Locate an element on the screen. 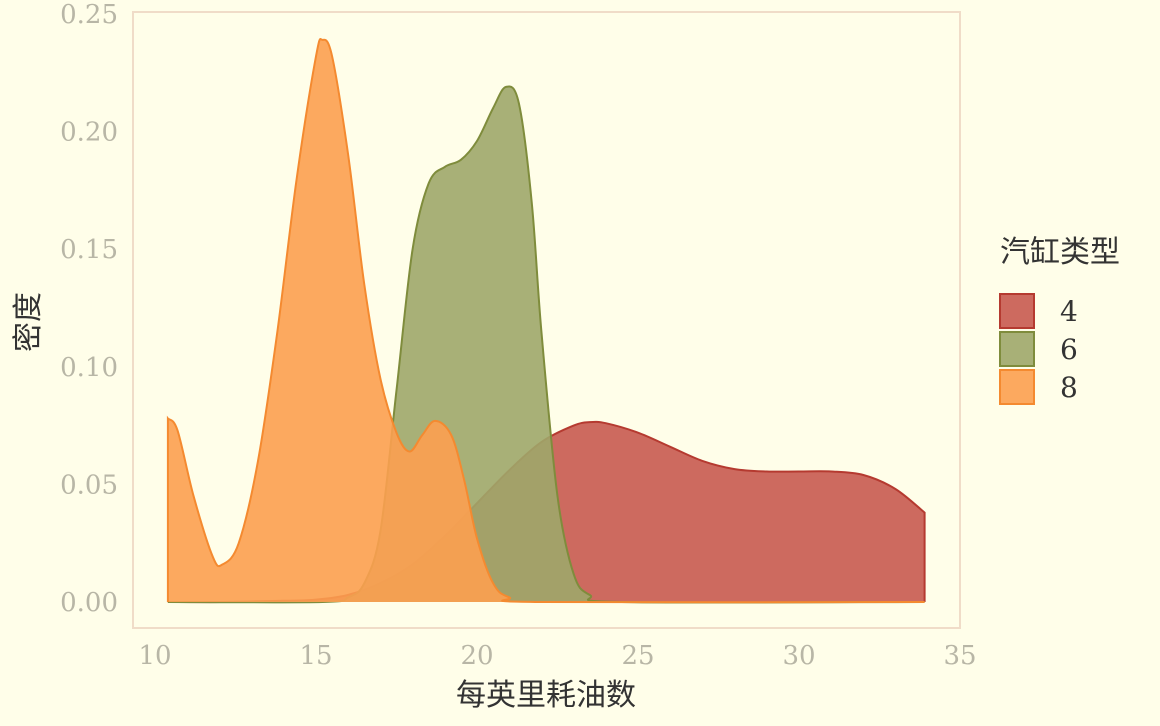  x-tick-label: 35 is located at coordinates (959, 656).